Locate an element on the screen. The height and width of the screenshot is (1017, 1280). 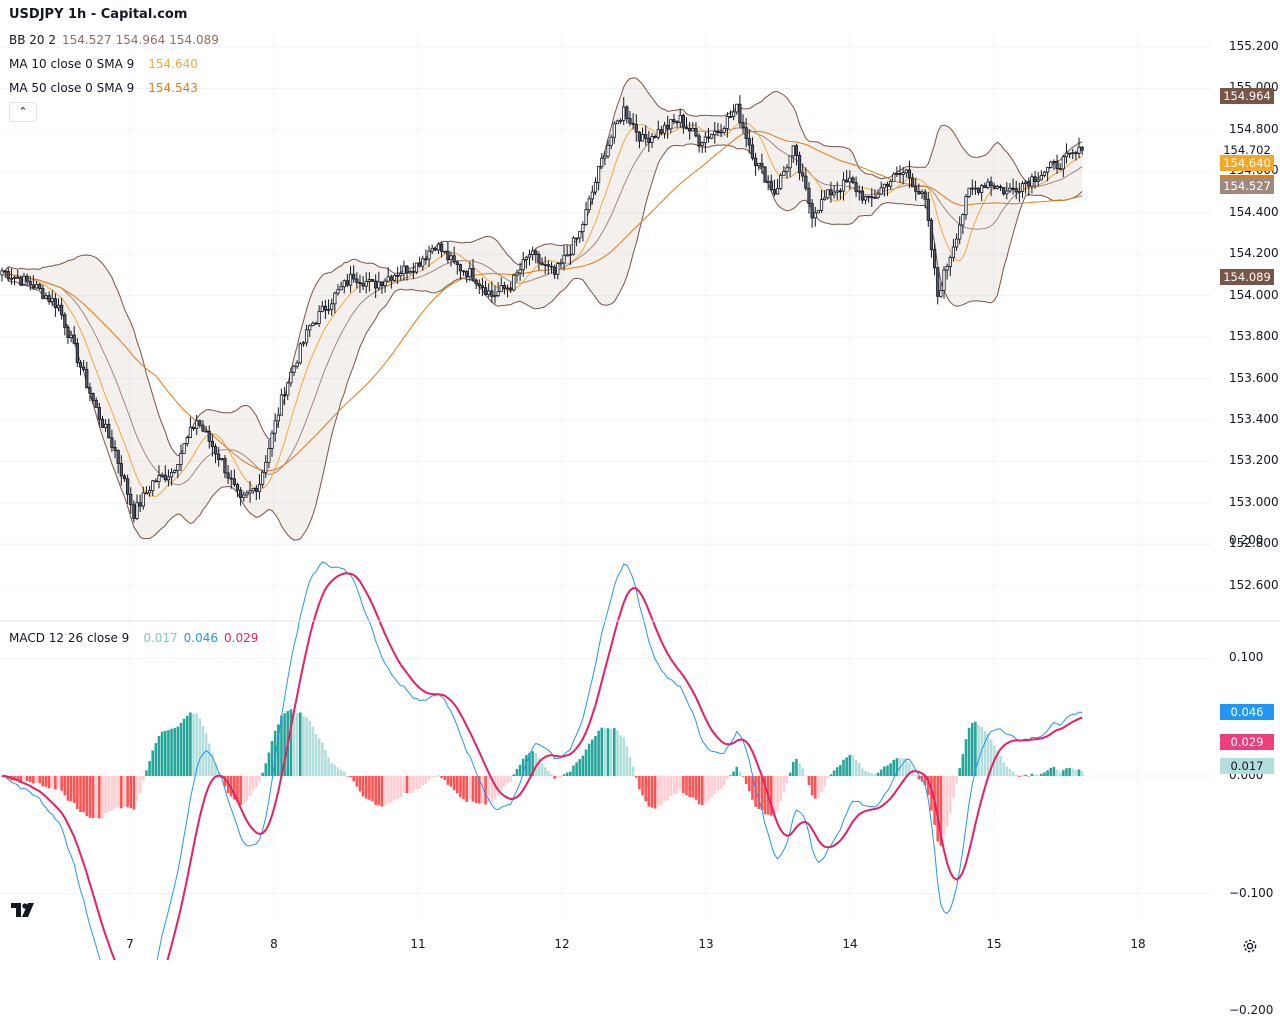
legend-macd: MACD 12 26 close 9 0.017 0.046 0.029 is located at coordinates (133, 638).